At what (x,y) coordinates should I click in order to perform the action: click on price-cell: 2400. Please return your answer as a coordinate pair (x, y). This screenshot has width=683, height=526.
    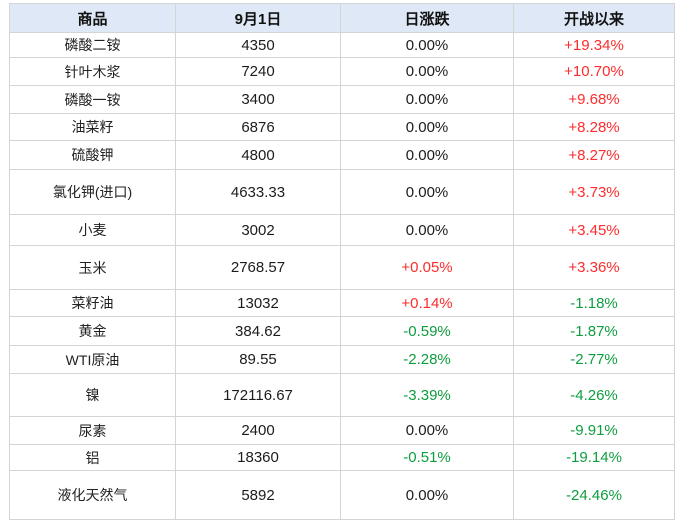
    Looking at the image, I should click on (258, 430).